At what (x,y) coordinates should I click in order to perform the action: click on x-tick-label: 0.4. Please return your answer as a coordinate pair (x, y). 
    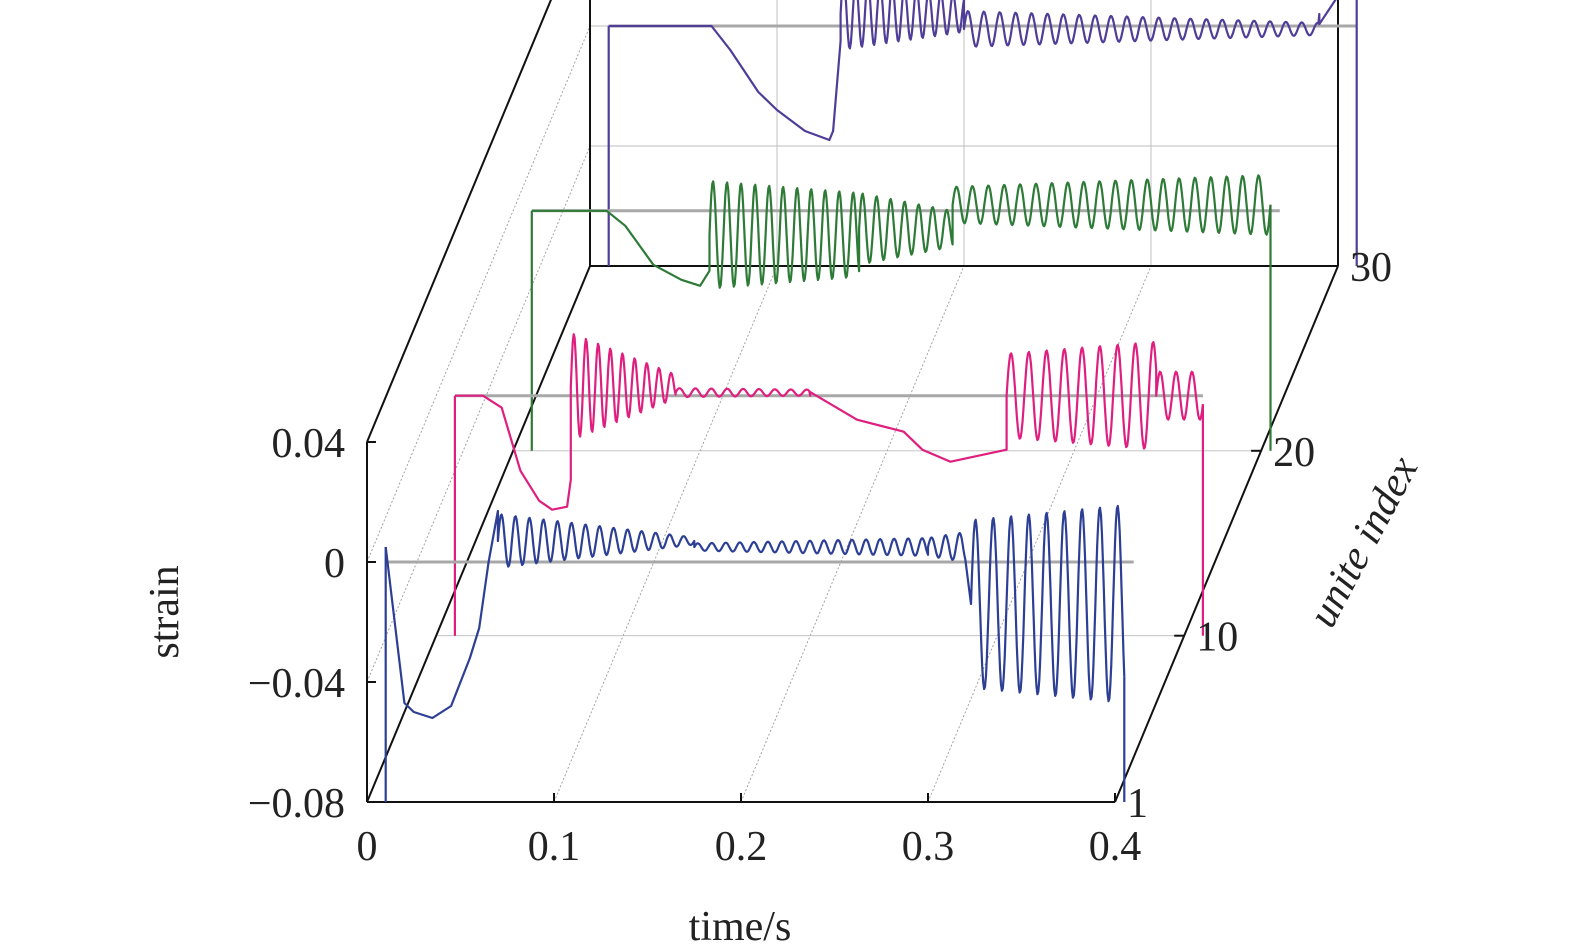
    Looking at the image, I should click on (1115, 847).